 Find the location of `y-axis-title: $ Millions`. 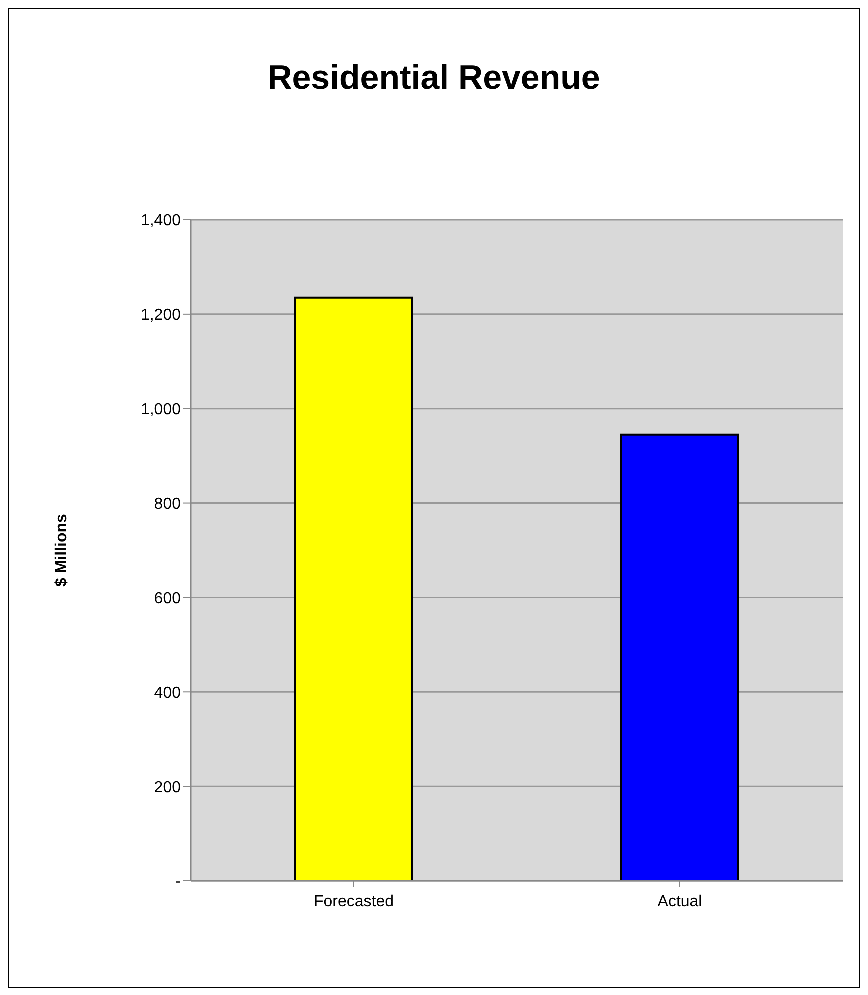

y-axis-title: $ Millions is located at coordinates (62, 550).